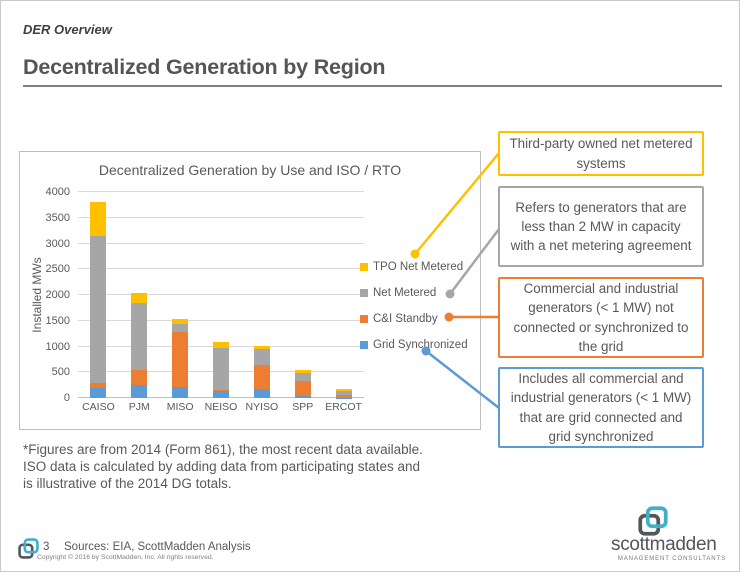 Image resolution: width=740 pixels, height=572 pixels. I want to click on y-tick-label: 2000, so click(57, 295).